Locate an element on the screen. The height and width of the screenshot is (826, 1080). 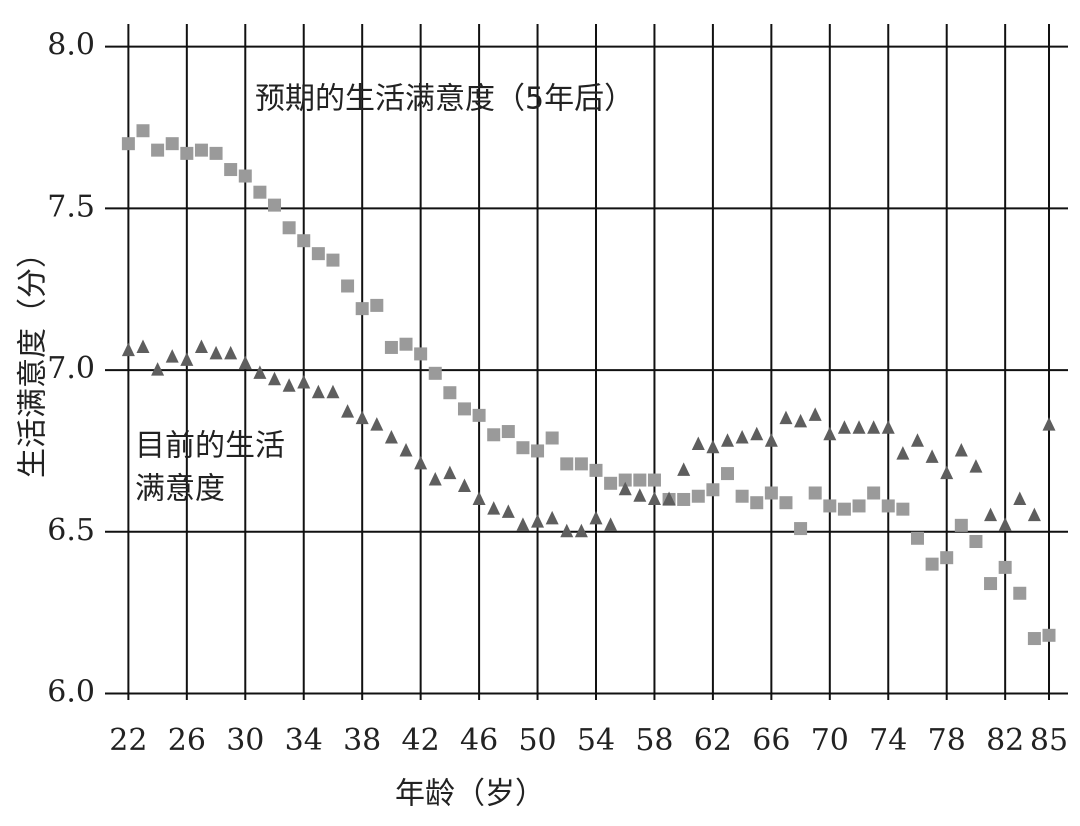
annotation: 目前的生活 is located at coordinates (210, 446).